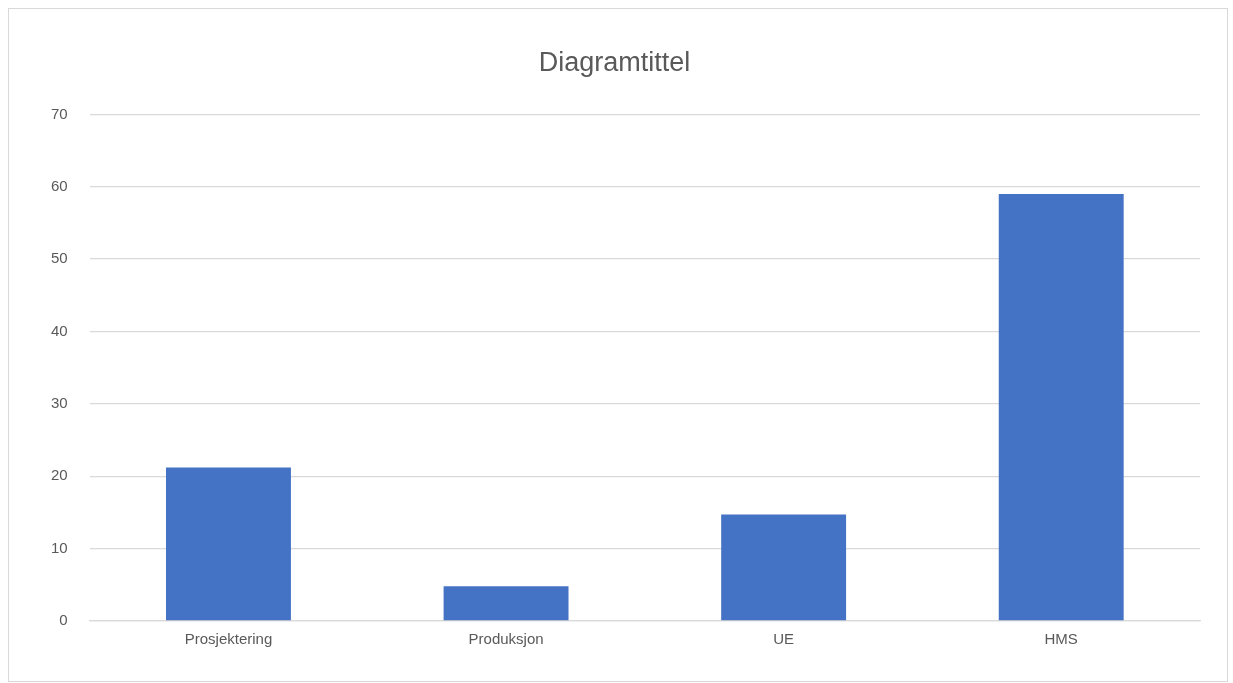 The image size is (1233, 683). What do you see at coordinates (59, 185) in the screenshot?
I see `y-tick-label: 60` at bounding box center [59, 185].